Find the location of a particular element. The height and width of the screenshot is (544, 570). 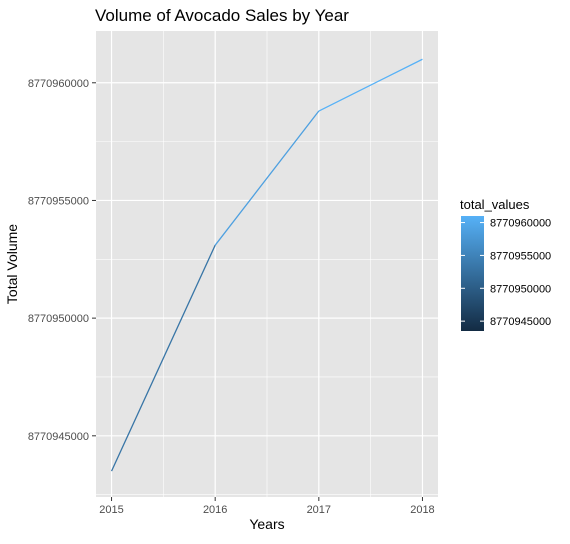

legend-label: 8770960000 is located at coordinates (520, 224).